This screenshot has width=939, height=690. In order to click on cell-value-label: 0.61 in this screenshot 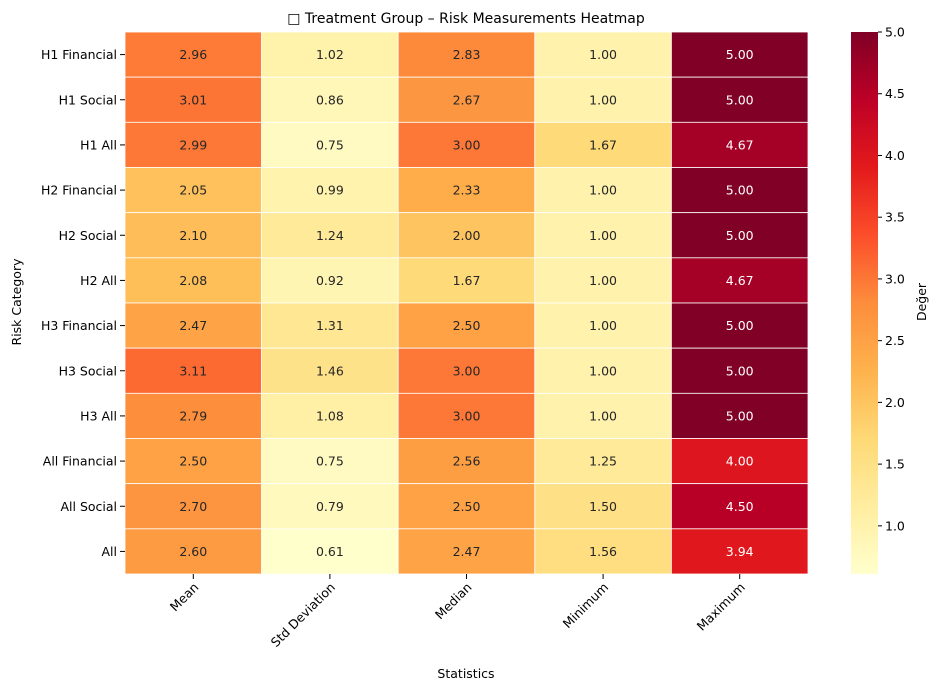, I will do `click(330, 551)`.